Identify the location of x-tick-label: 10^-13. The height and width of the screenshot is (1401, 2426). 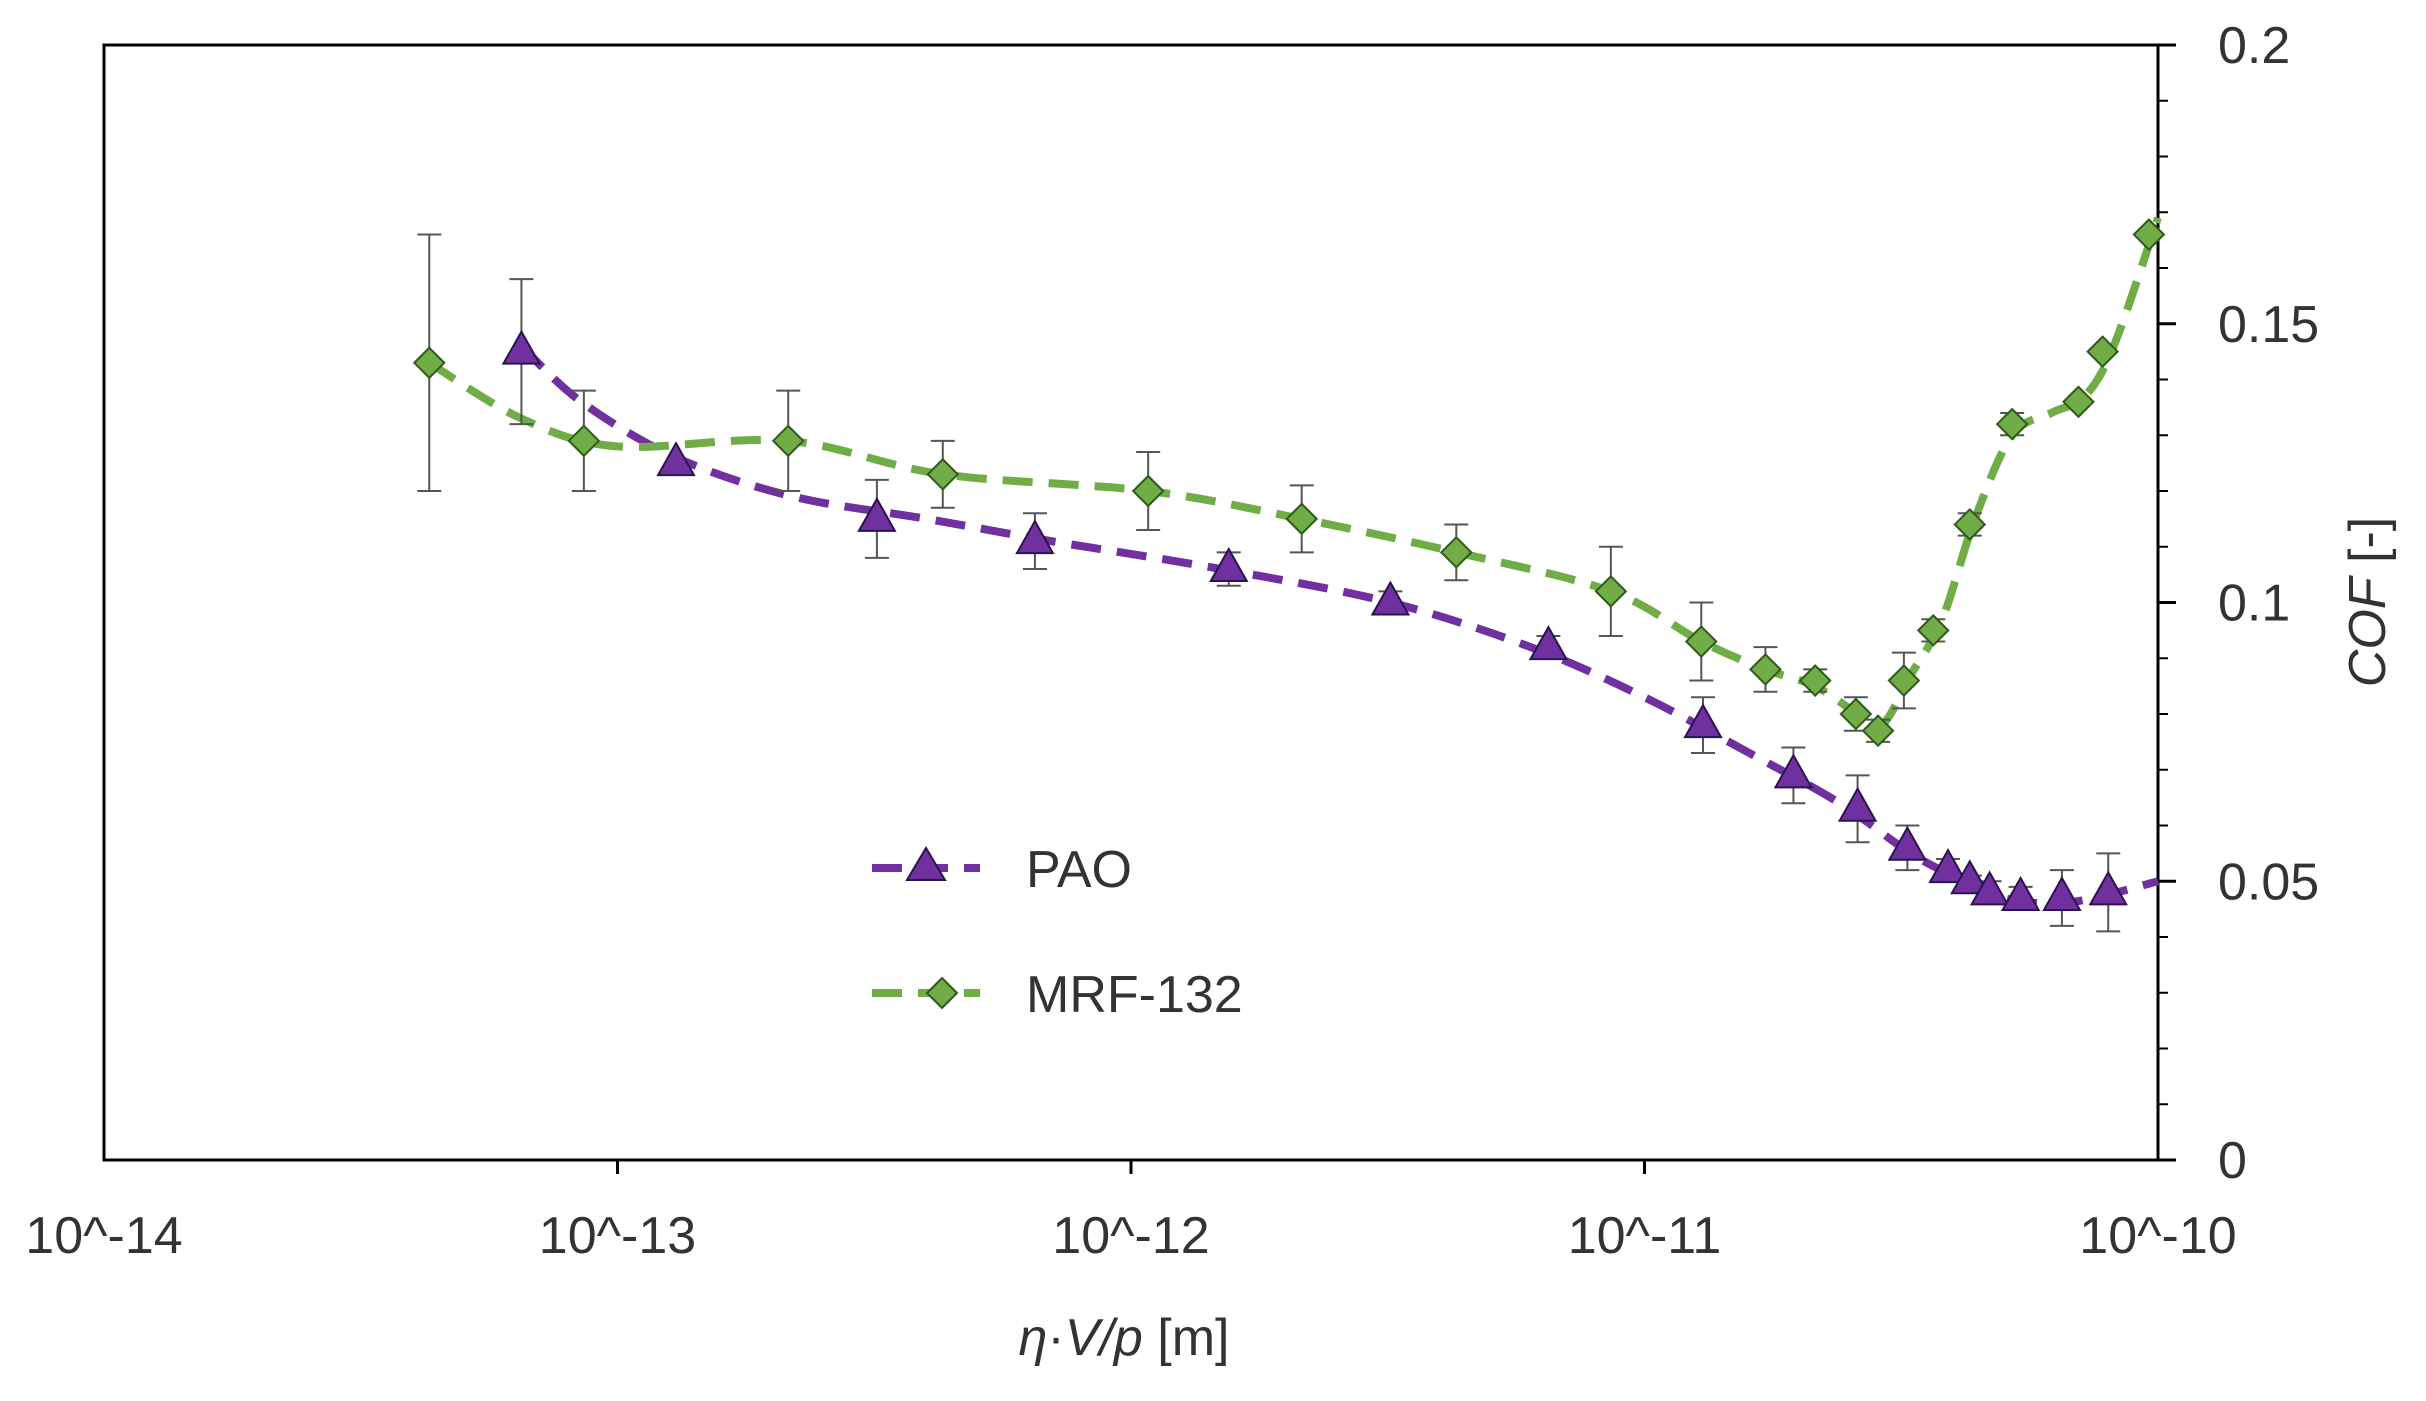
(617, 1236).